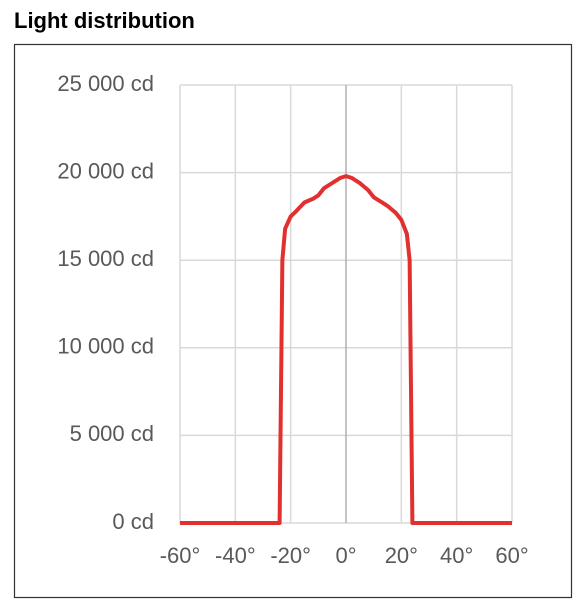 The width and height of the screenshot is (584, 616). Describe the element at coordinates (180, 555) in the screenshot. I see `x-tick-label: -60°` at that location.